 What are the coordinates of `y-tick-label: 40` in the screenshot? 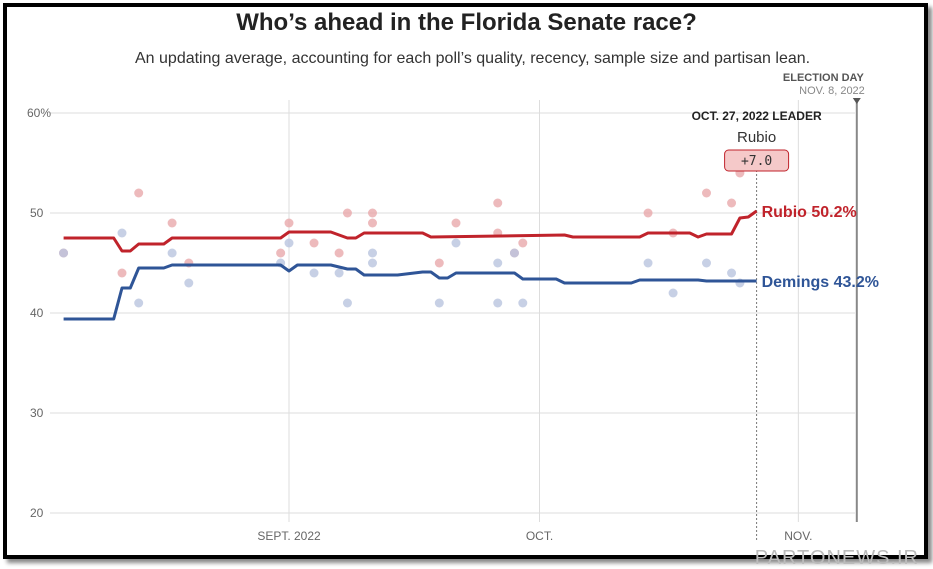 It's located at (37, 313).